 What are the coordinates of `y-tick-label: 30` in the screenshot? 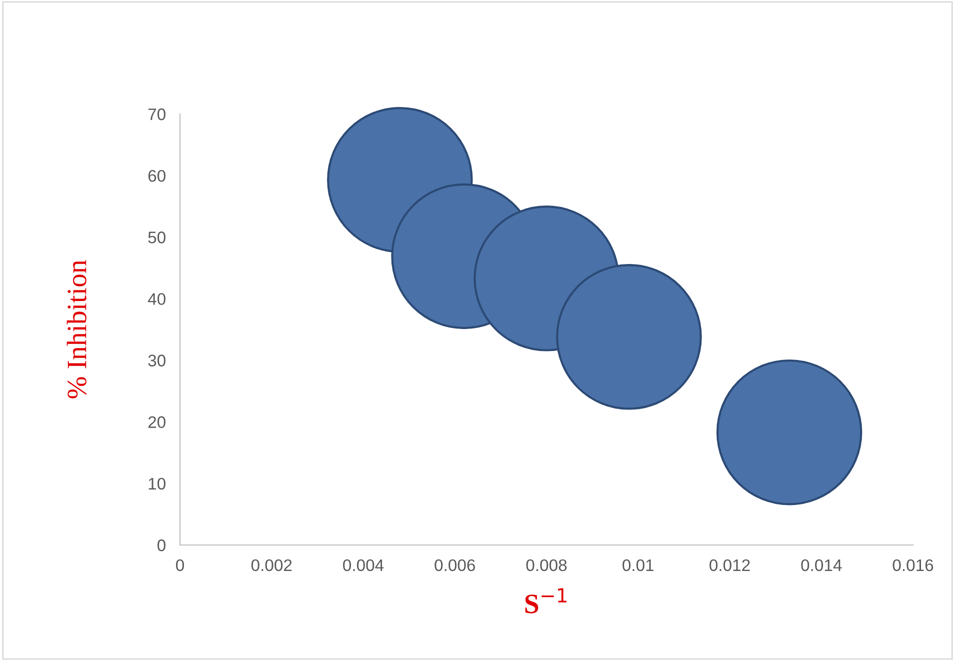 It's located at (157, 360).